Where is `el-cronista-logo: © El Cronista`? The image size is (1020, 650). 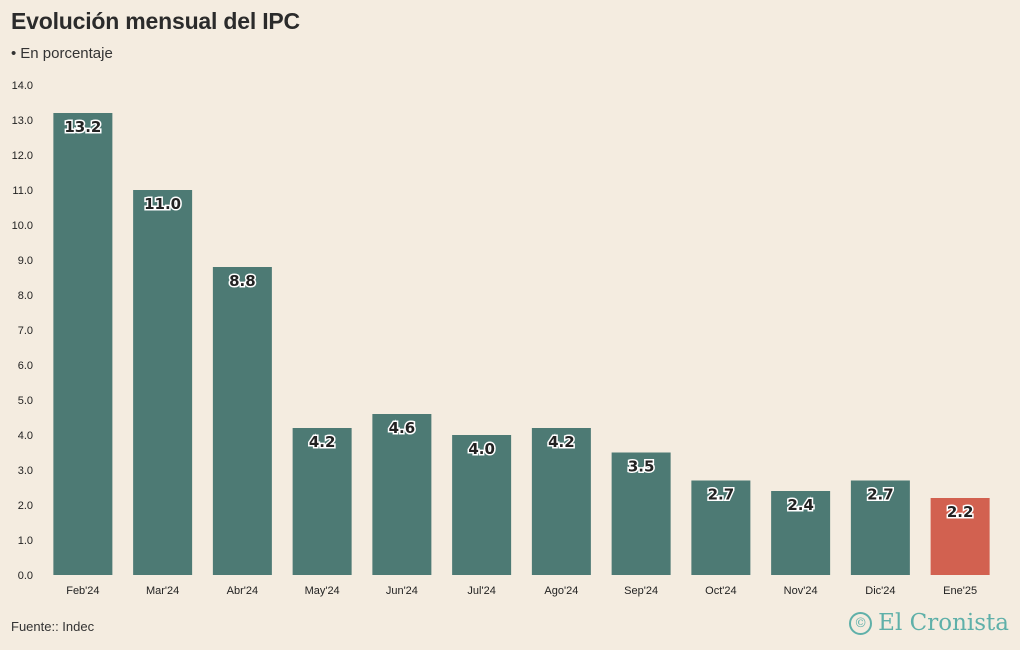 el-cronista-logo: © El Cronista is located at coordinates (929, 623).